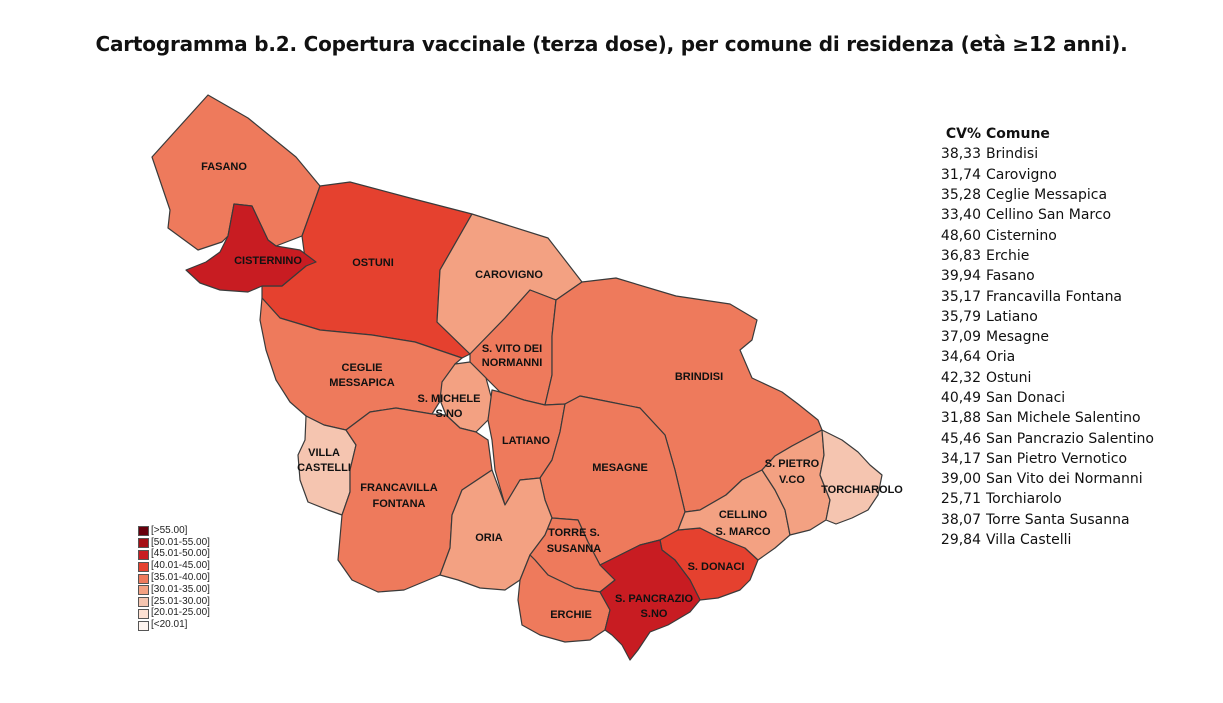 The image size is (1223, 703). Describe the element at coordinates (180, 601) in the screenshot. I see `legend-label: [25.01-30.00]` at that location.